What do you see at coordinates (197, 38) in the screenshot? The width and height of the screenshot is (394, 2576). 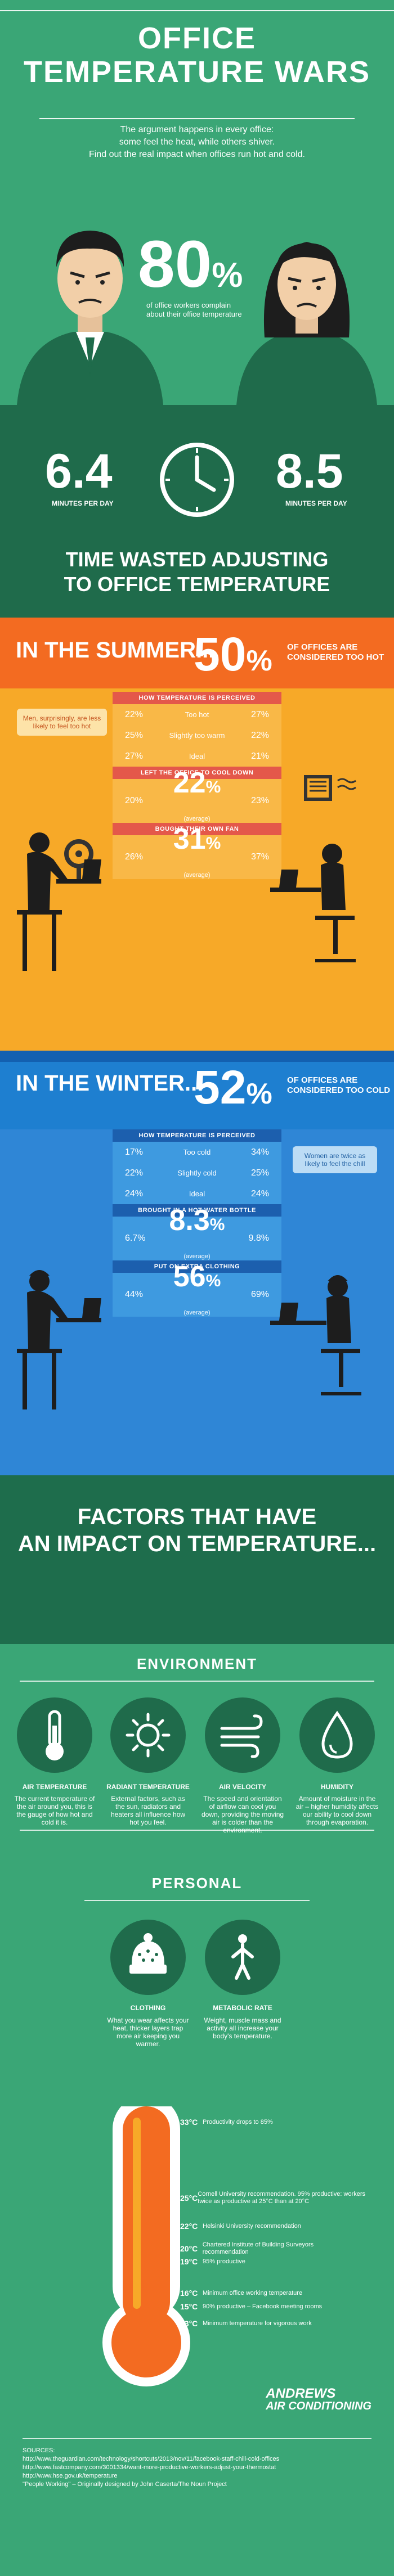 I see `title-line-1: OFFICE` at bounding box center [197, 38].